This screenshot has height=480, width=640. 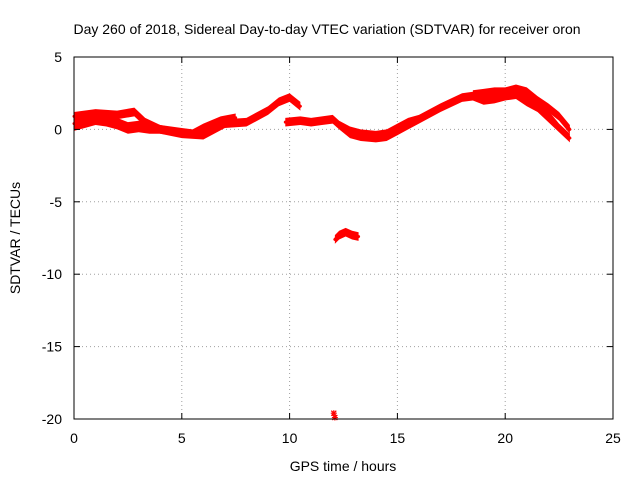 What do you see at coordinates (52, 274) in the screenshot?
I see `y-tick-label: -10` at bounding box center [52, 274].